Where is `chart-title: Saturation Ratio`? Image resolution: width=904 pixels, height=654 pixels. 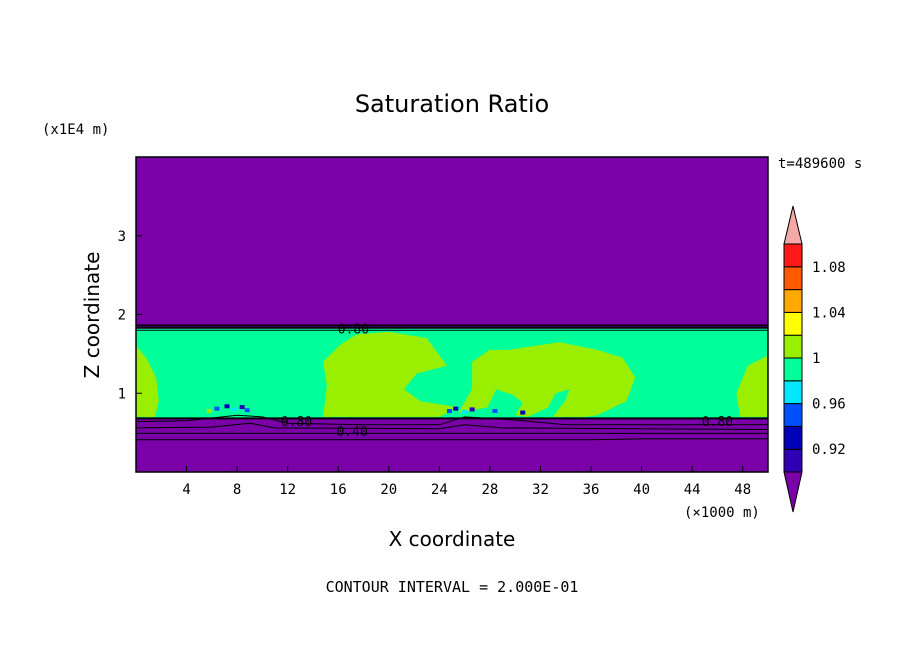 chart-title: Saturation Ratio is located at coordinates (452, 104).